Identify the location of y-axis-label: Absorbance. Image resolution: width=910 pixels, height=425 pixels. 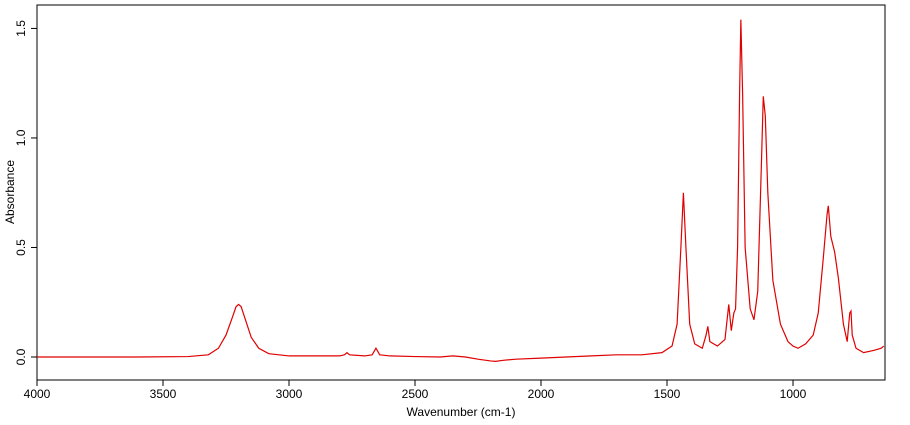
(10, 192).